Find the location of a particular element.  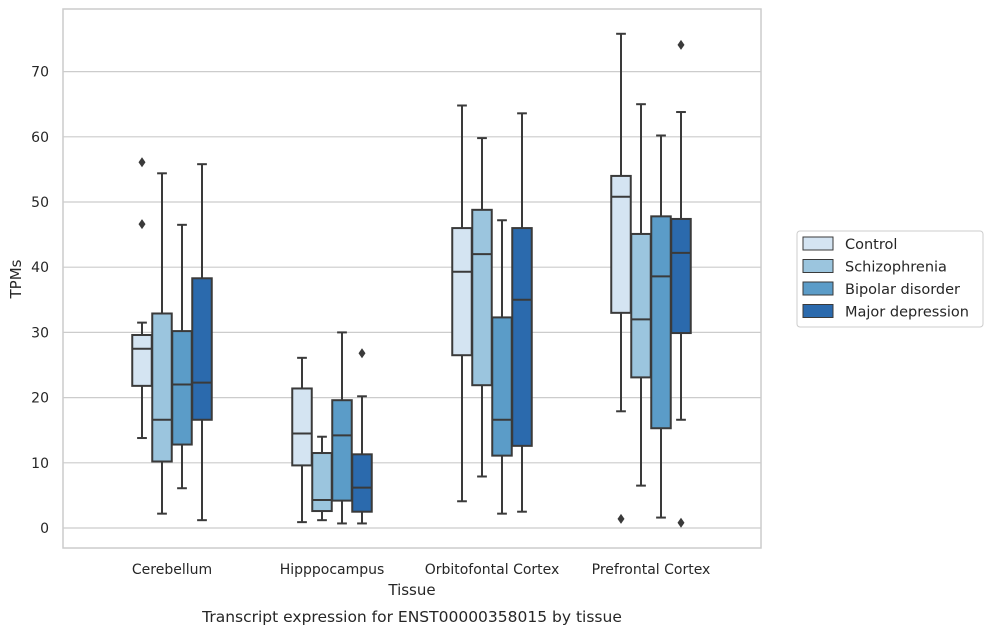

y-tick-label: 50 is located at coordinates (40, 203).